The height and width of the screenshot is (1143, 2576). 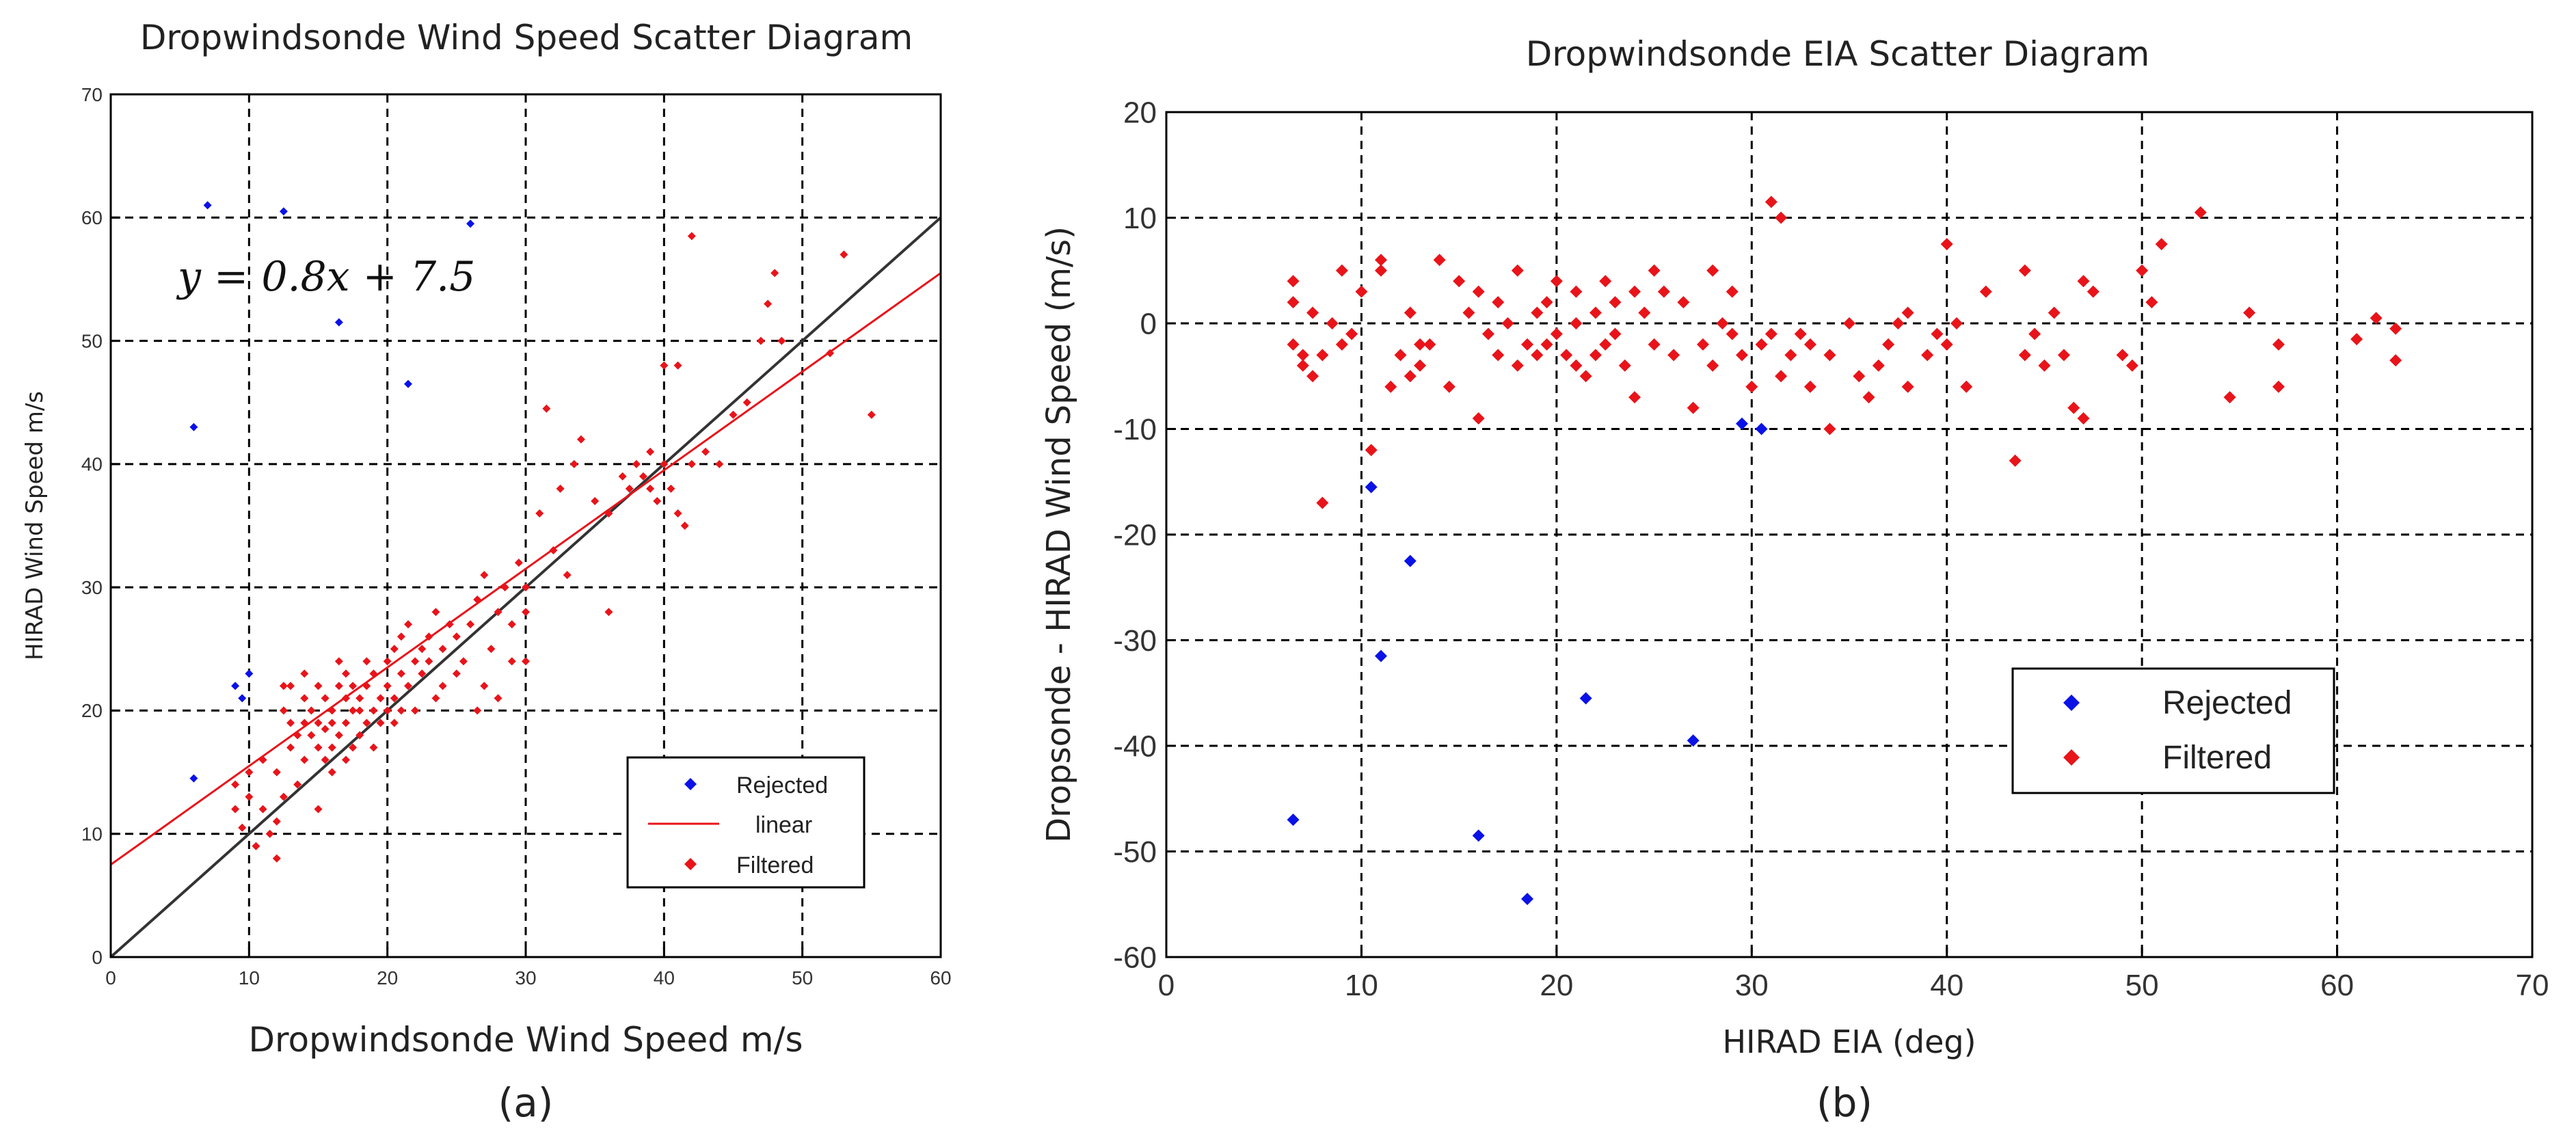 What do you see at coordinates (2532, 986) in the screenshot?
I see `b-x-tick-label: 70` at bounding box center [2532, 986].